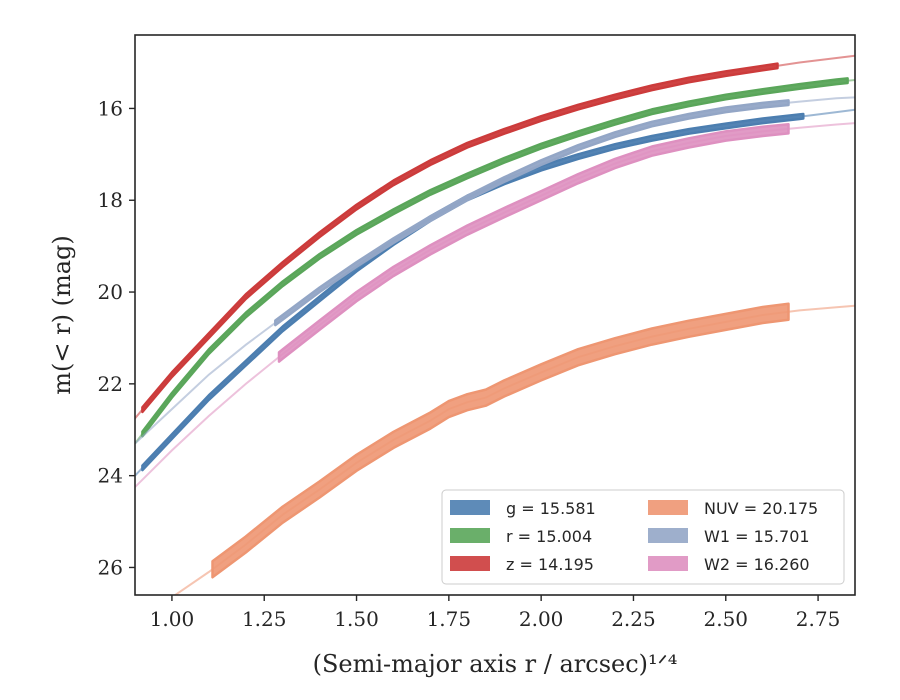  Describe the element at coordinates (551, 508) in the screenshot. I see `legend-entry-label: g = 15.581` at that location.